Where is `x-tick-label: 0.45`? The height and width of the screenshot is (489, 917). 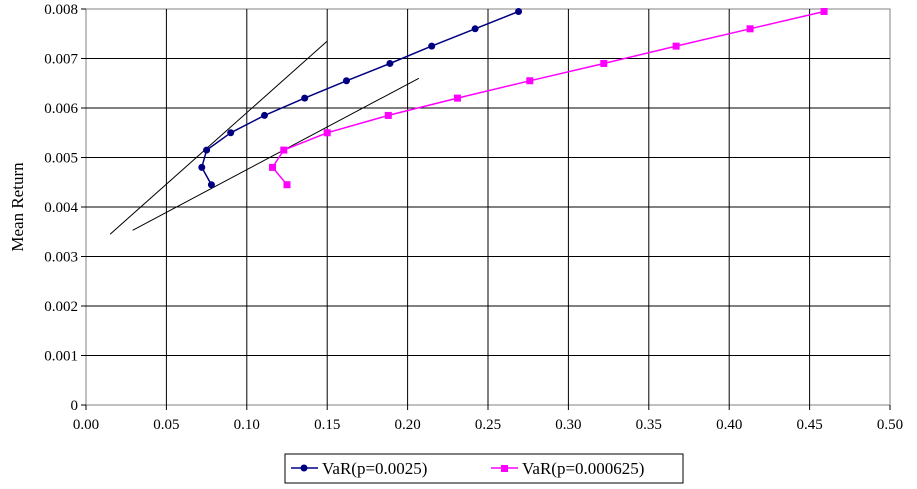 x-tick-label: 0.45 is located at coordinates (809, 425).